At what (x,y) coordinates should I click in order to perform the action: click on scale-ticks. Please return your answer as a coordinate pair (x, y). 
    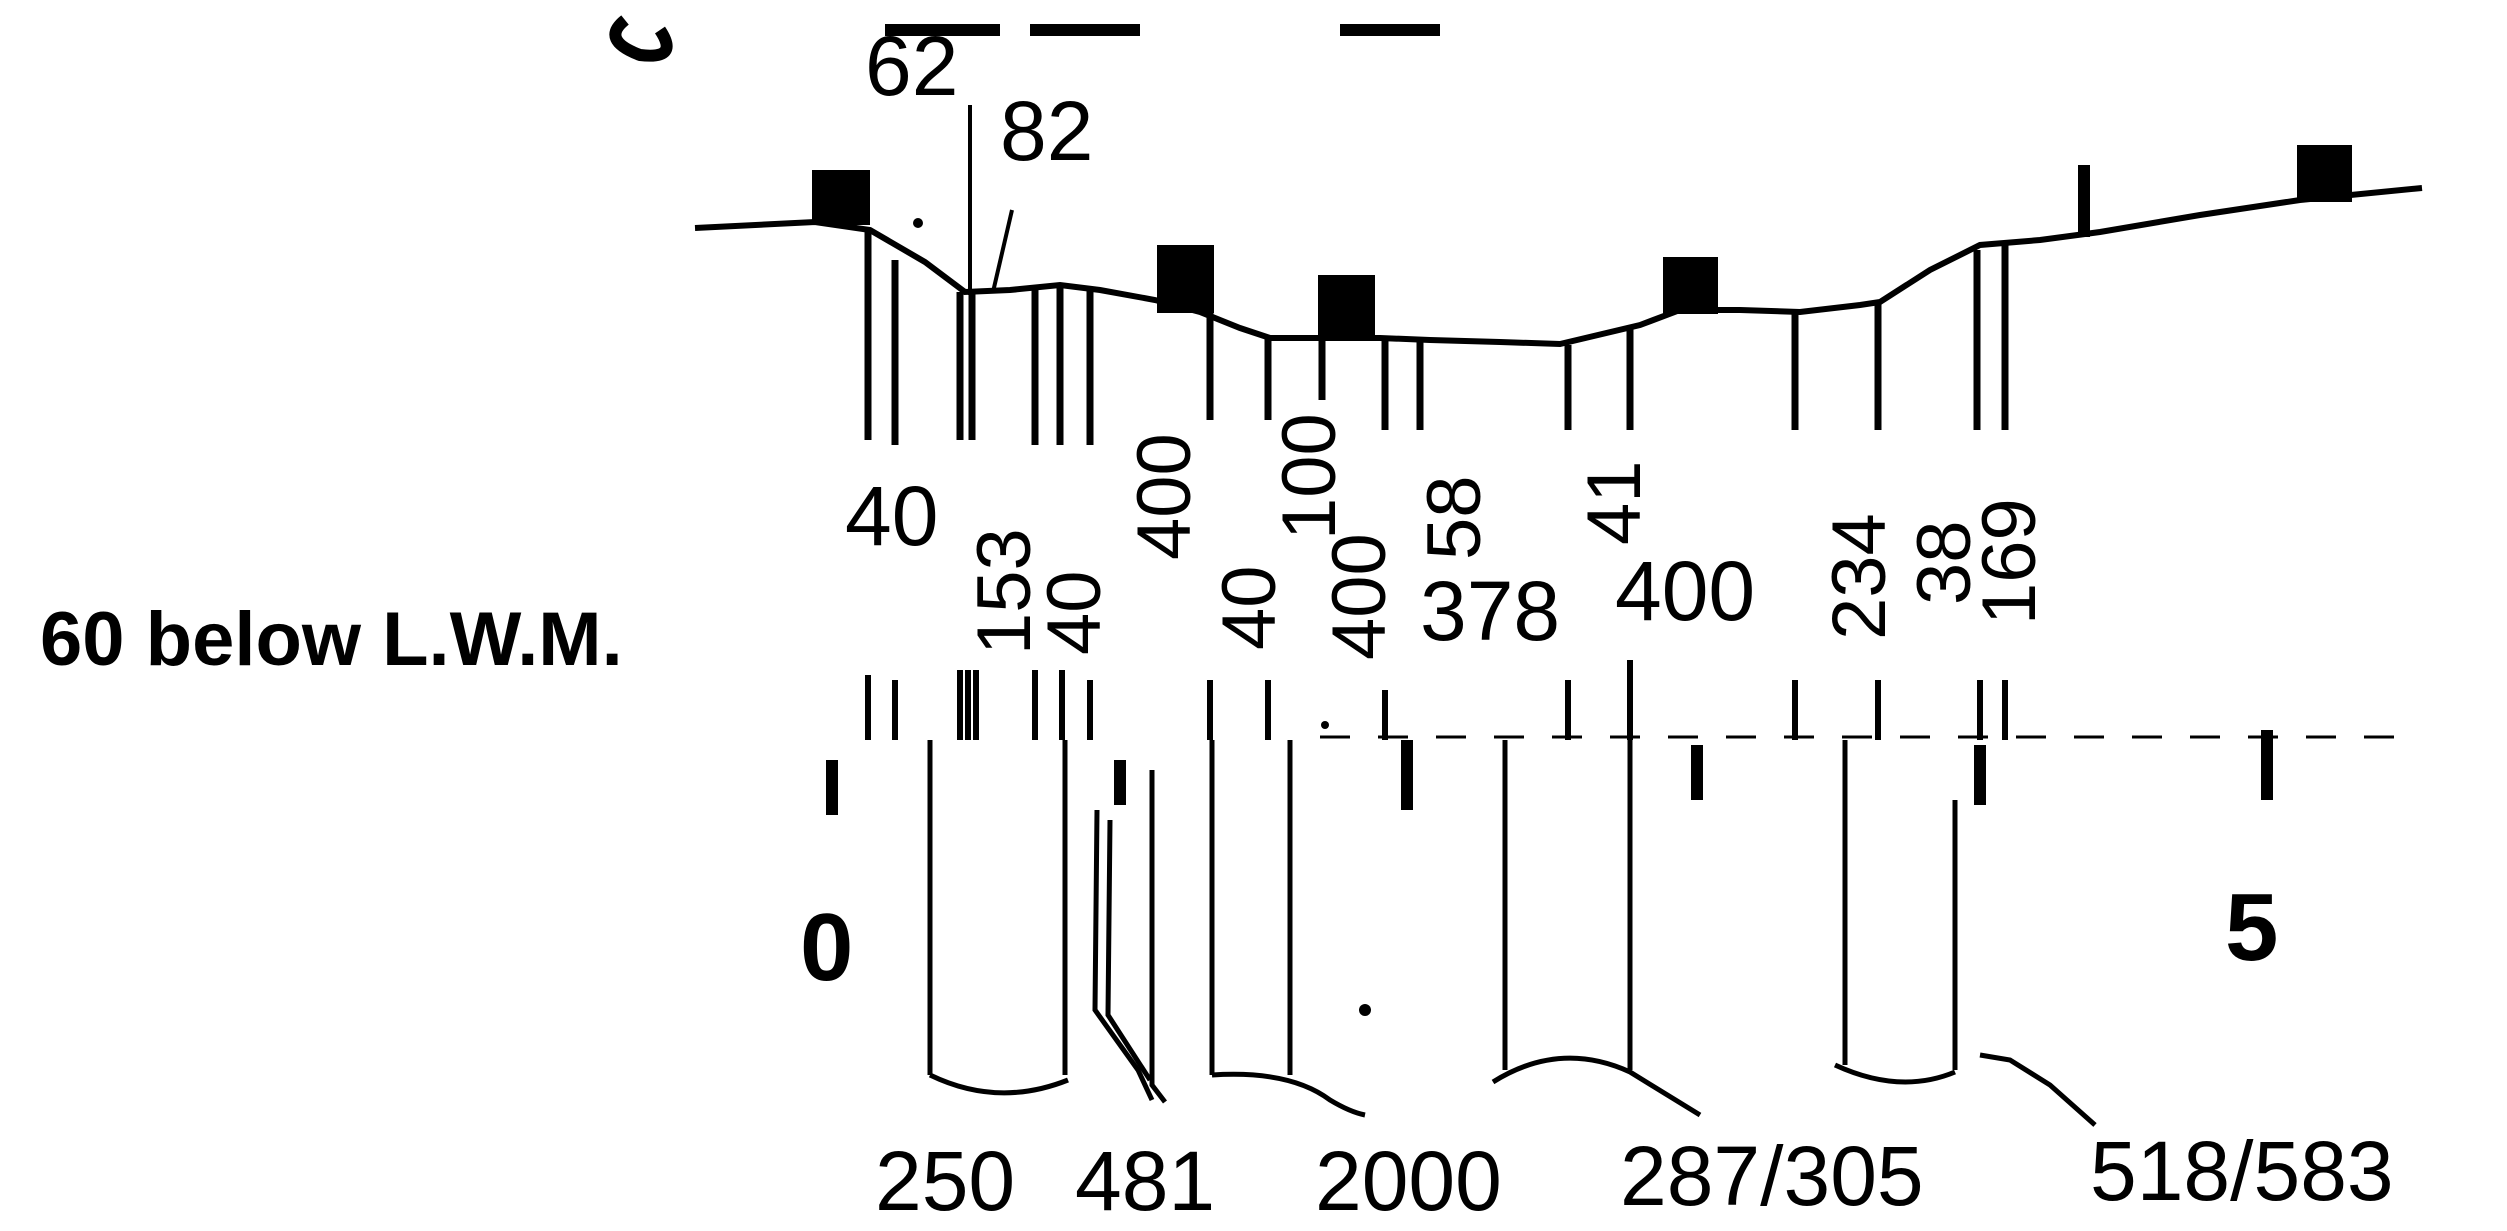
    Looking at the image, I should click on (1549, 772).